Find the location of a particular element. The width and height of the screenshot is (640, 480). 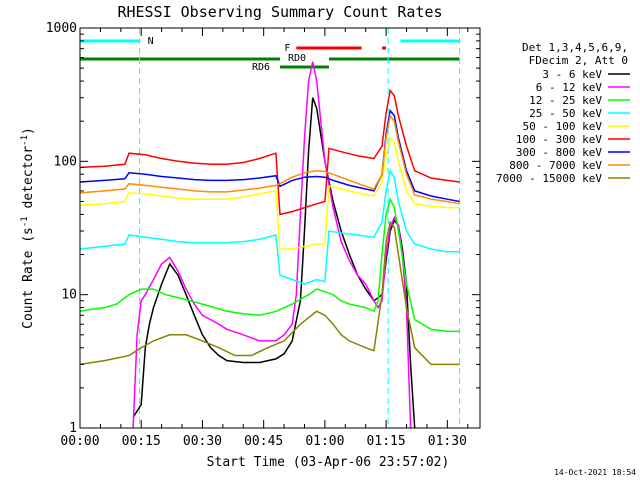

x-tick-label: 00:15 is located at coordinates (141, 441).